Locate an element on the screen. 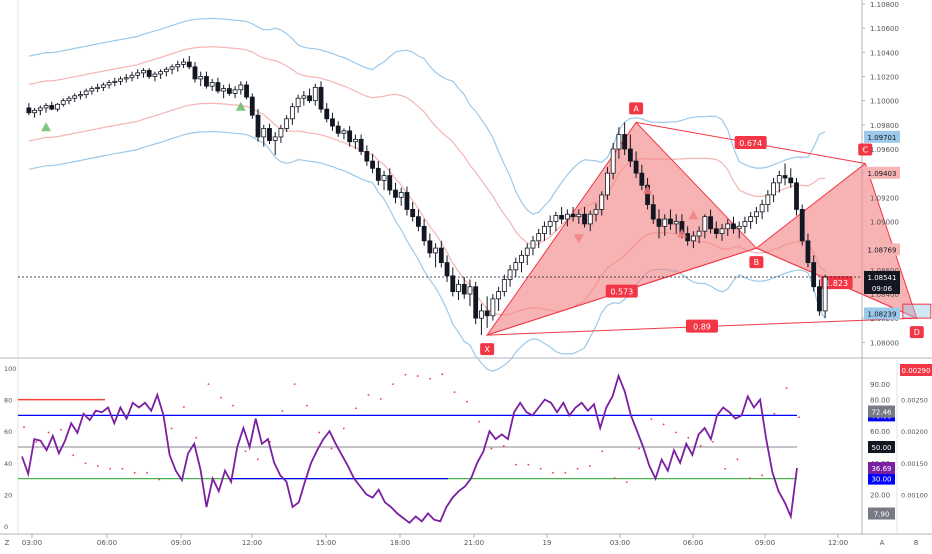 This screenshot has width=932, height=554. price-tick-label: 1.08400 is located at coordinates (884, 295).